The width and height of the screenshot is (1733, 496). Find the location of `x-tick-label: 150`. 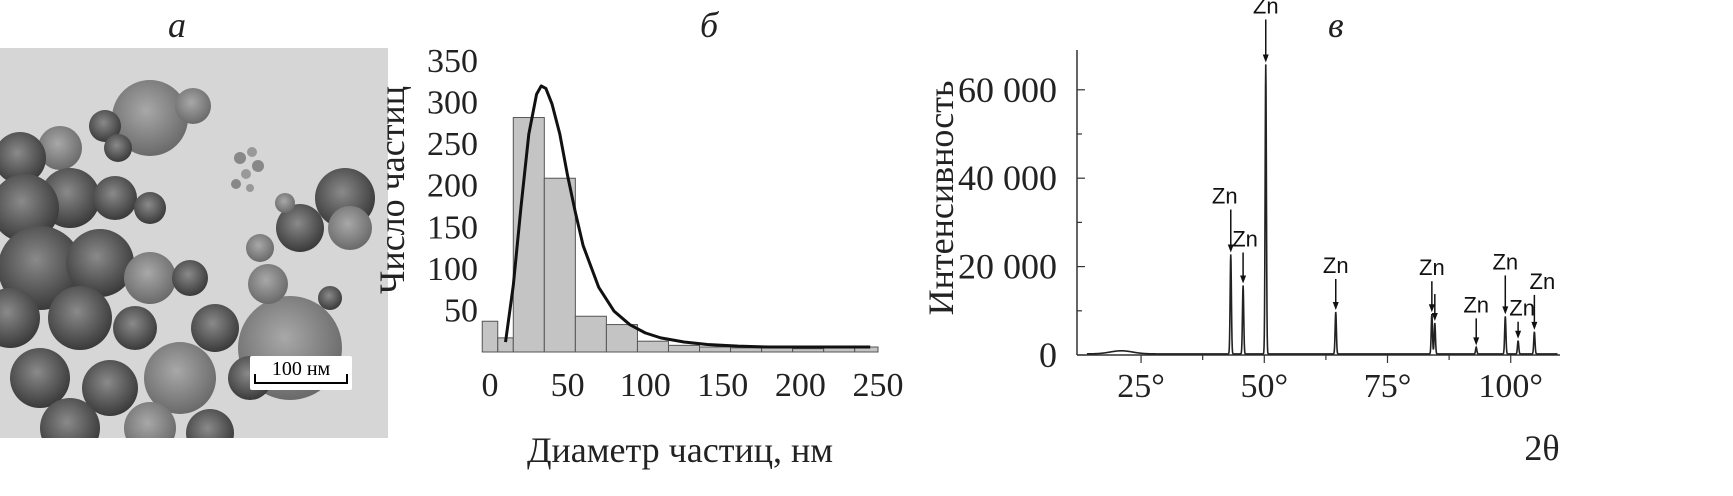

x-tick-label: 150 is located at coordinates (722, 385).